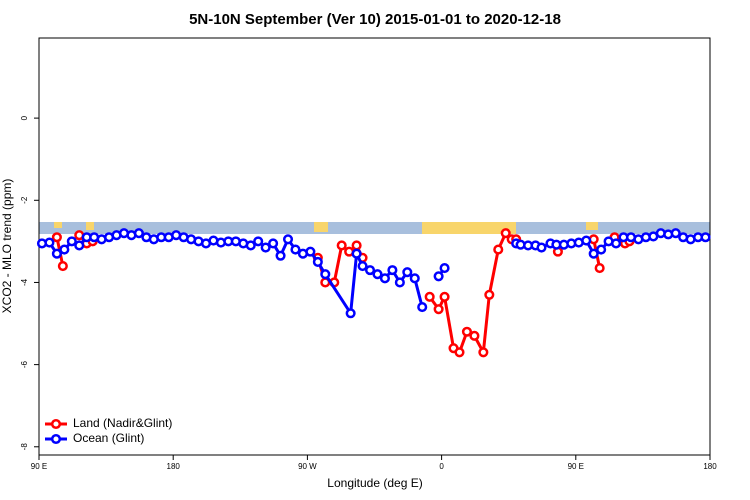  What do you see at coordinates (24, 117) in the screenshot?
I see `y-tick-label: 0` at bounding box center [24, 117].